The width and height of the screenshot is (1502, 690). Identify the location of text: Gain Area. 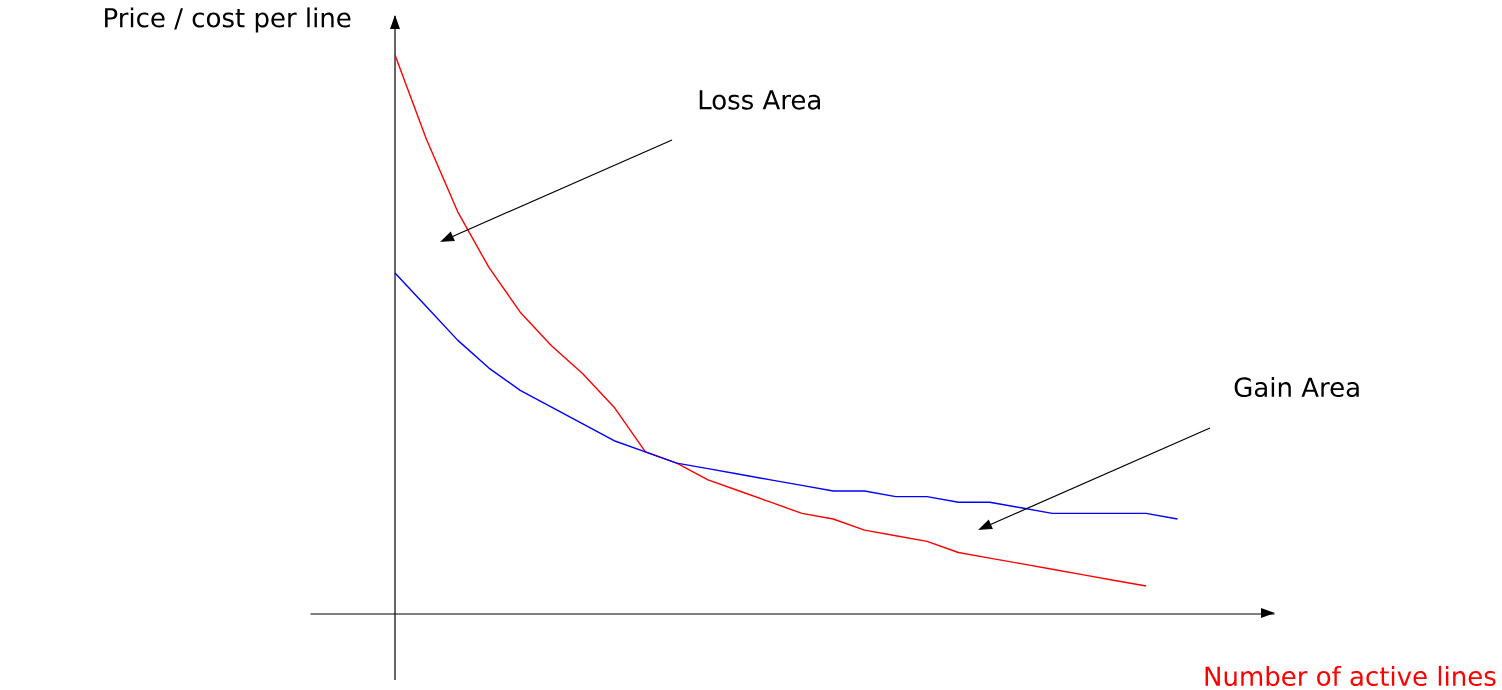
(1296, 387).